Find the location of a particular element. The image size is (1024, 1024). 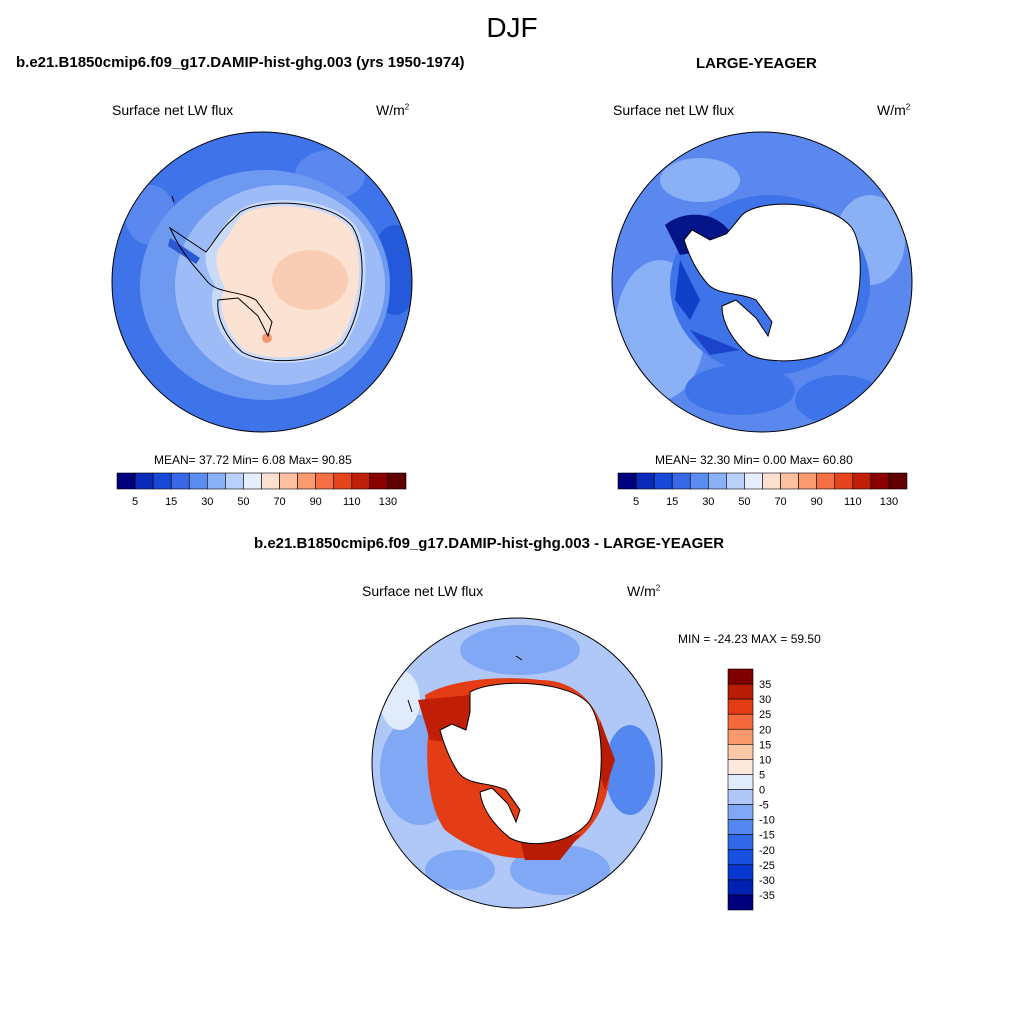

panel3-units: W/m2 is located at coordinates (644, 591).